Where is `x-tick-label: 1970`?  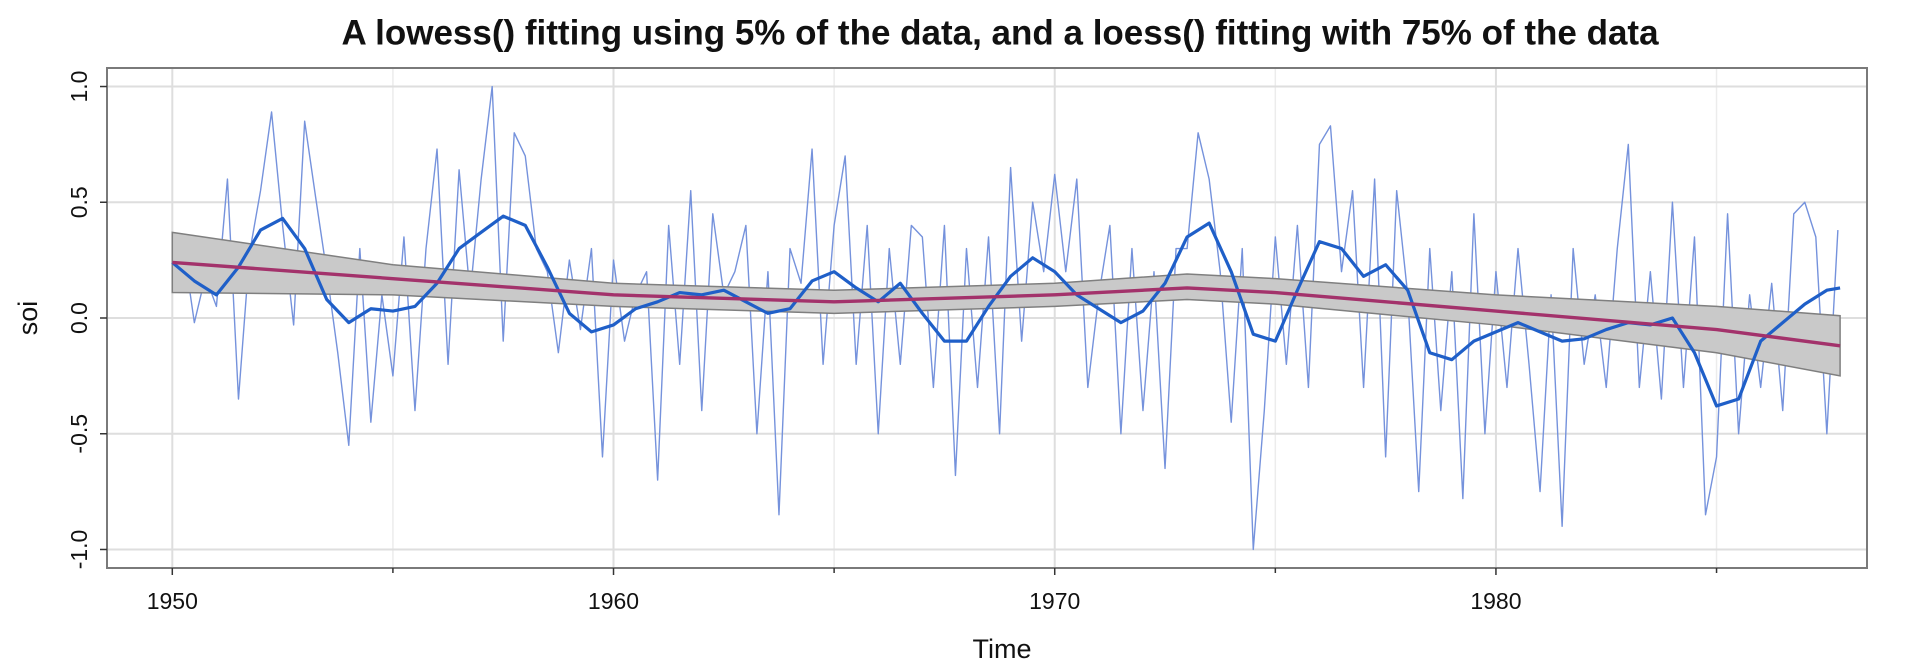
x-tick-label: 1970 is located at coordinates (1054, 601).